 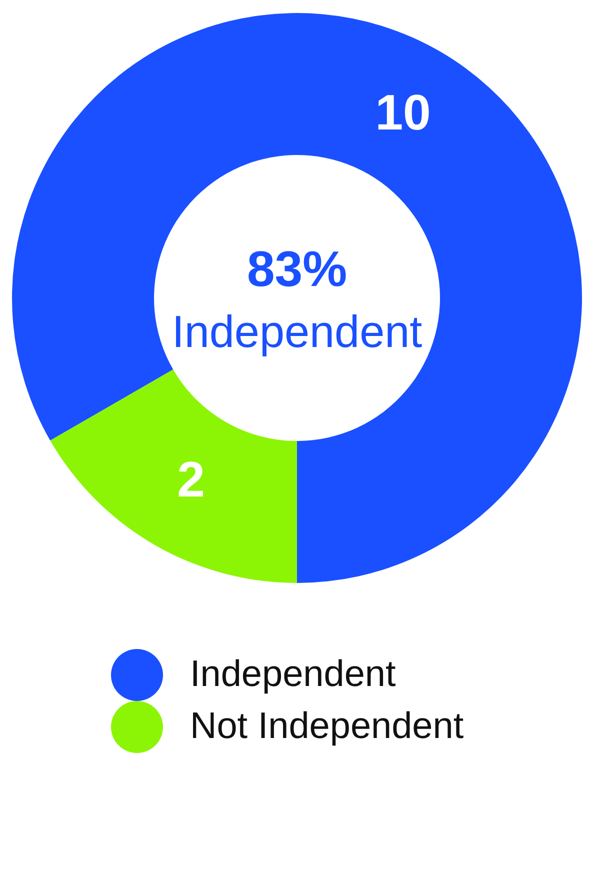 I want to click on text: 83%, so click(x=297, y=269).